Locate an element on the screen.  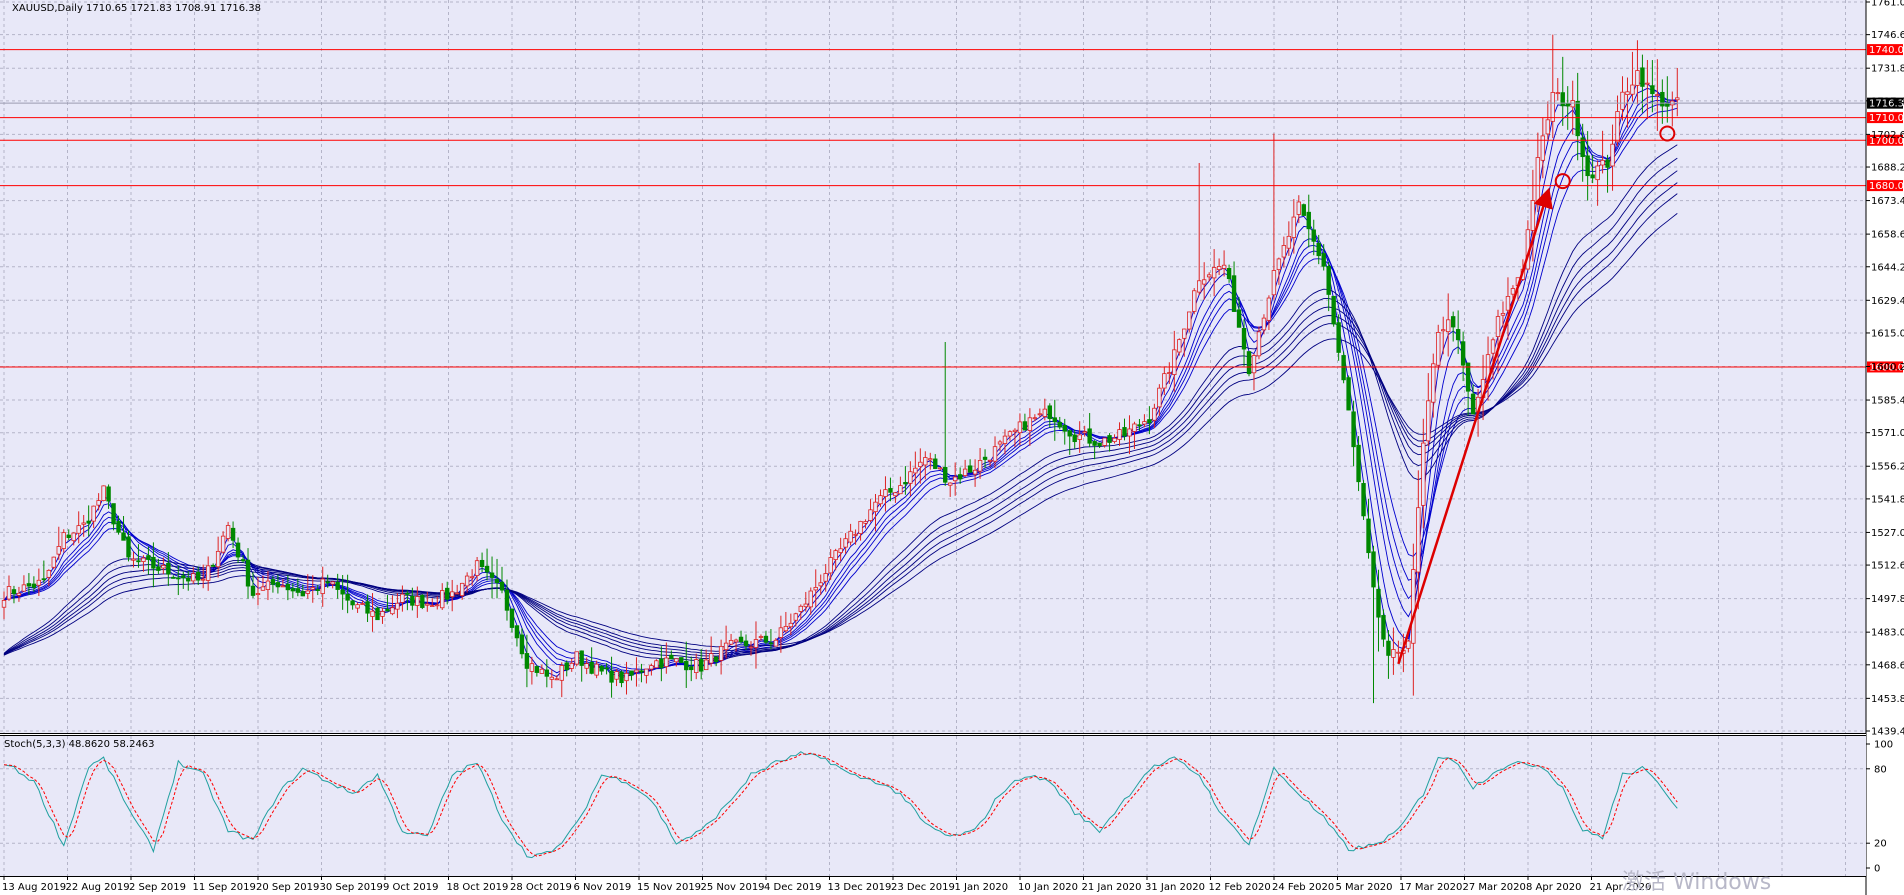
price-axis is located at coordinates (1885, 447).